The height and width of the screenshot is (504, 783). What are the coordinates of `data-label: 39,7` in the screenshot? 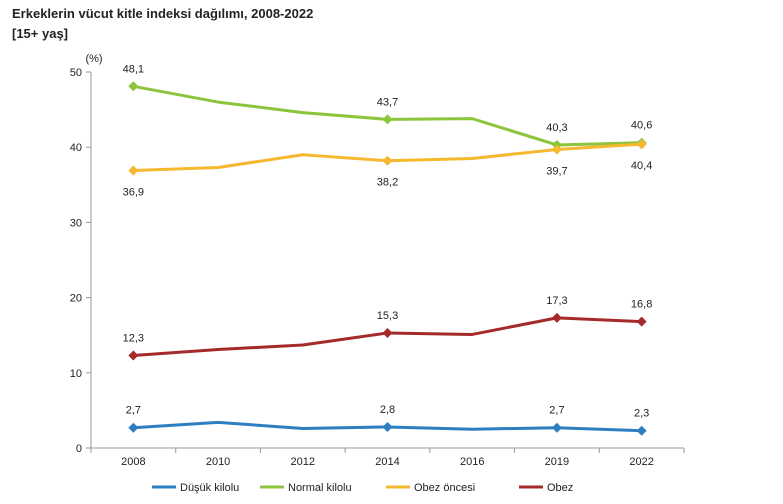 It's located at (556, 171).